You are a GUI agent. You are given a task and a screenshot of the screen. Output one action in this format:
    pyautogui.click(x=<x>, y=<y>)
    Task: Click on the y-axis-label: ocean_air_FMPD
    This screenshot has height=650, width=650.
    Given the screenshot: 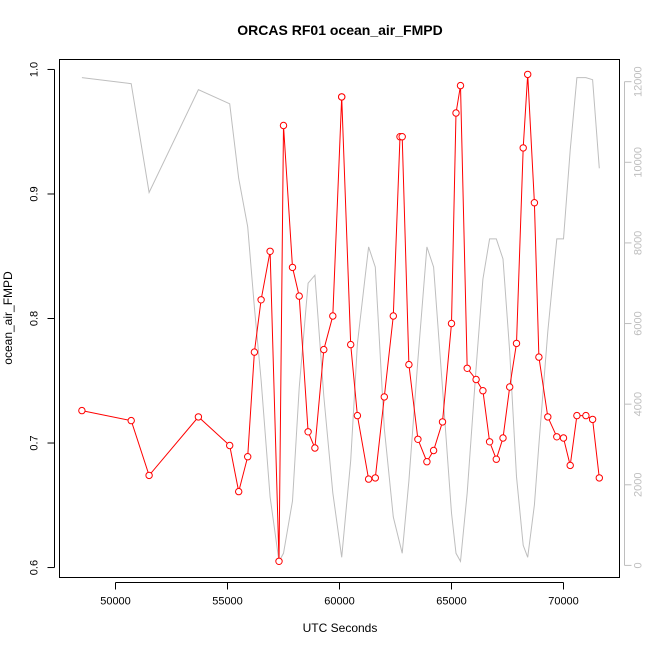 What is the action you would take?
    pyautogui.click(x=8, y=318)
    